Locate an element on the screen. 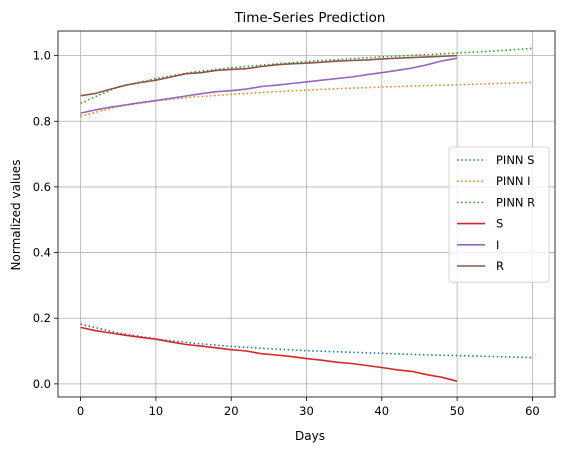  x-tick-label: 30 is located at coordinates (306, 411).